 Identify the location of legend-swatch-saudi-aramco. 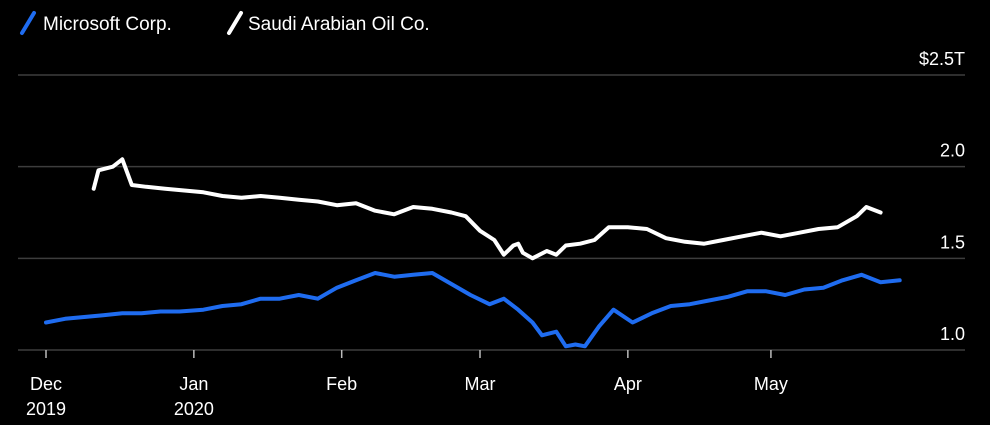
(235, 23).